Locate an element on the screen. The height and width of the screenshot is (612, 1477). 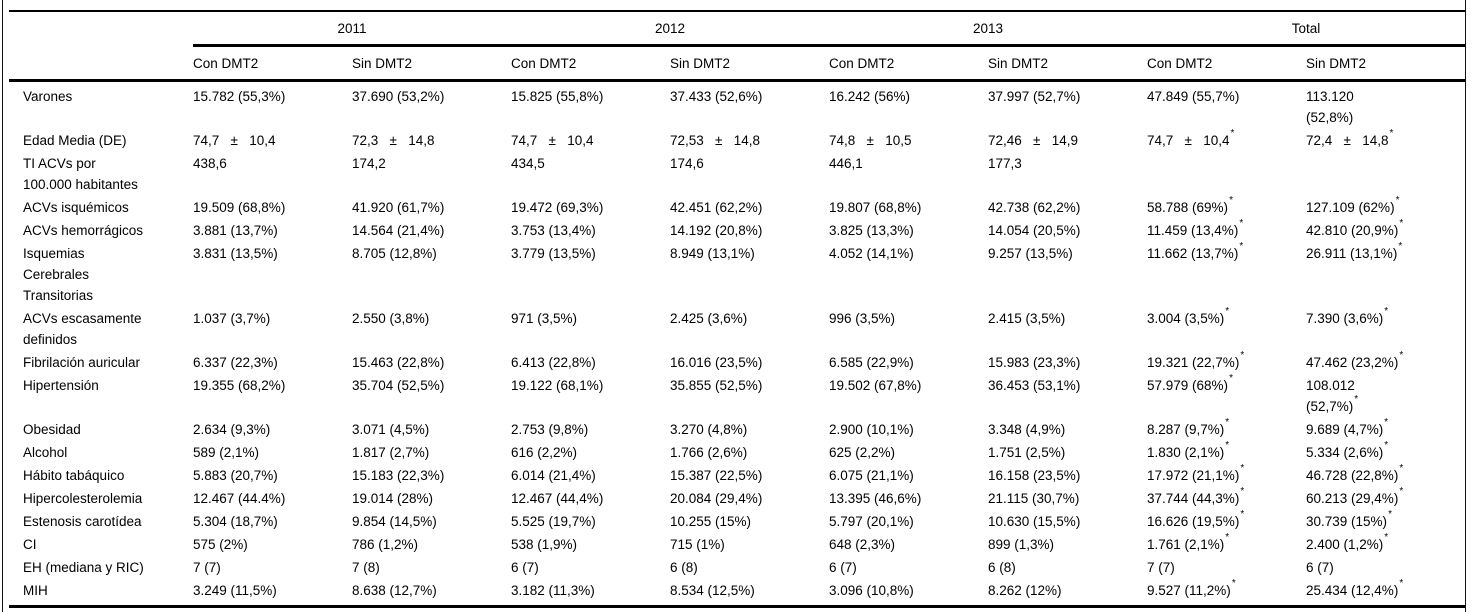
data-cell: 14.054 (20,5%) is located at coordinates (1034, 230).